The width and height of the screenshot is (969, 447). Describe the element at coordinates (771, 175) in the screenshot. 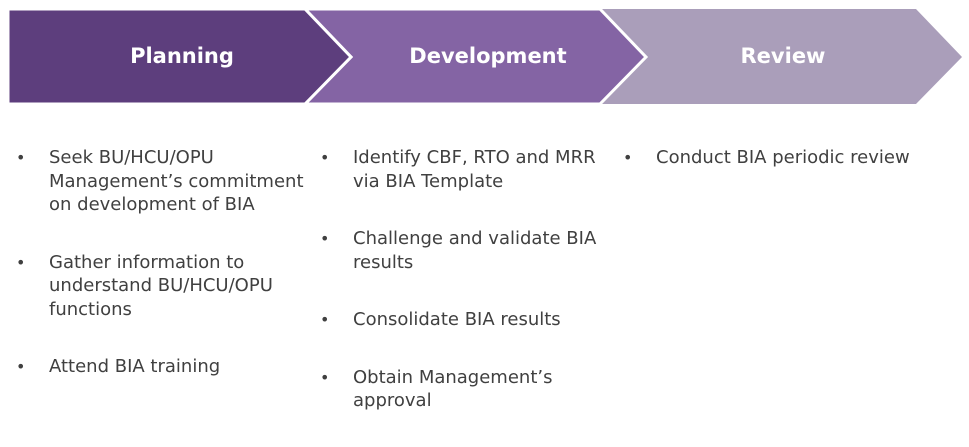

I see `review-task-list: • Conduct BIA periodic review` at that location.